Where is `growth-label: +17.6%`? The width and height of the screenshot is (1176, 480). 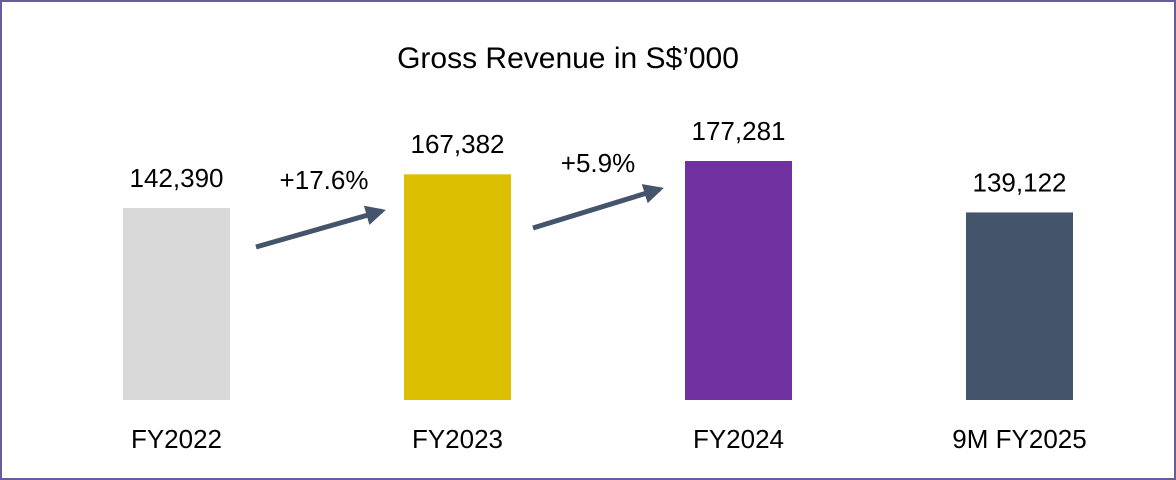
growth-label: +17.6% is located at coordinates (324, 180).